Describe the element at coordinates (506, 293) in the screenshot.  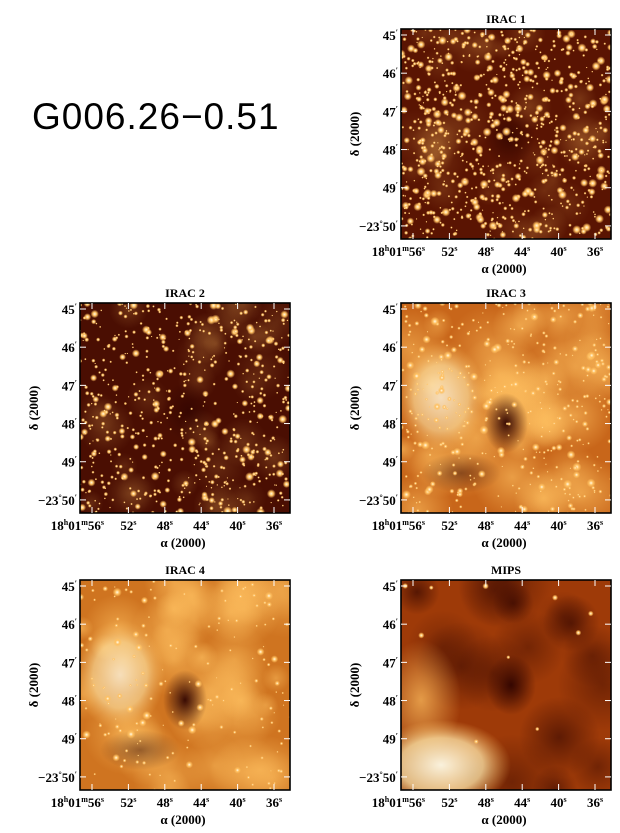
I see `panel-title: IRAC 3` at that location.